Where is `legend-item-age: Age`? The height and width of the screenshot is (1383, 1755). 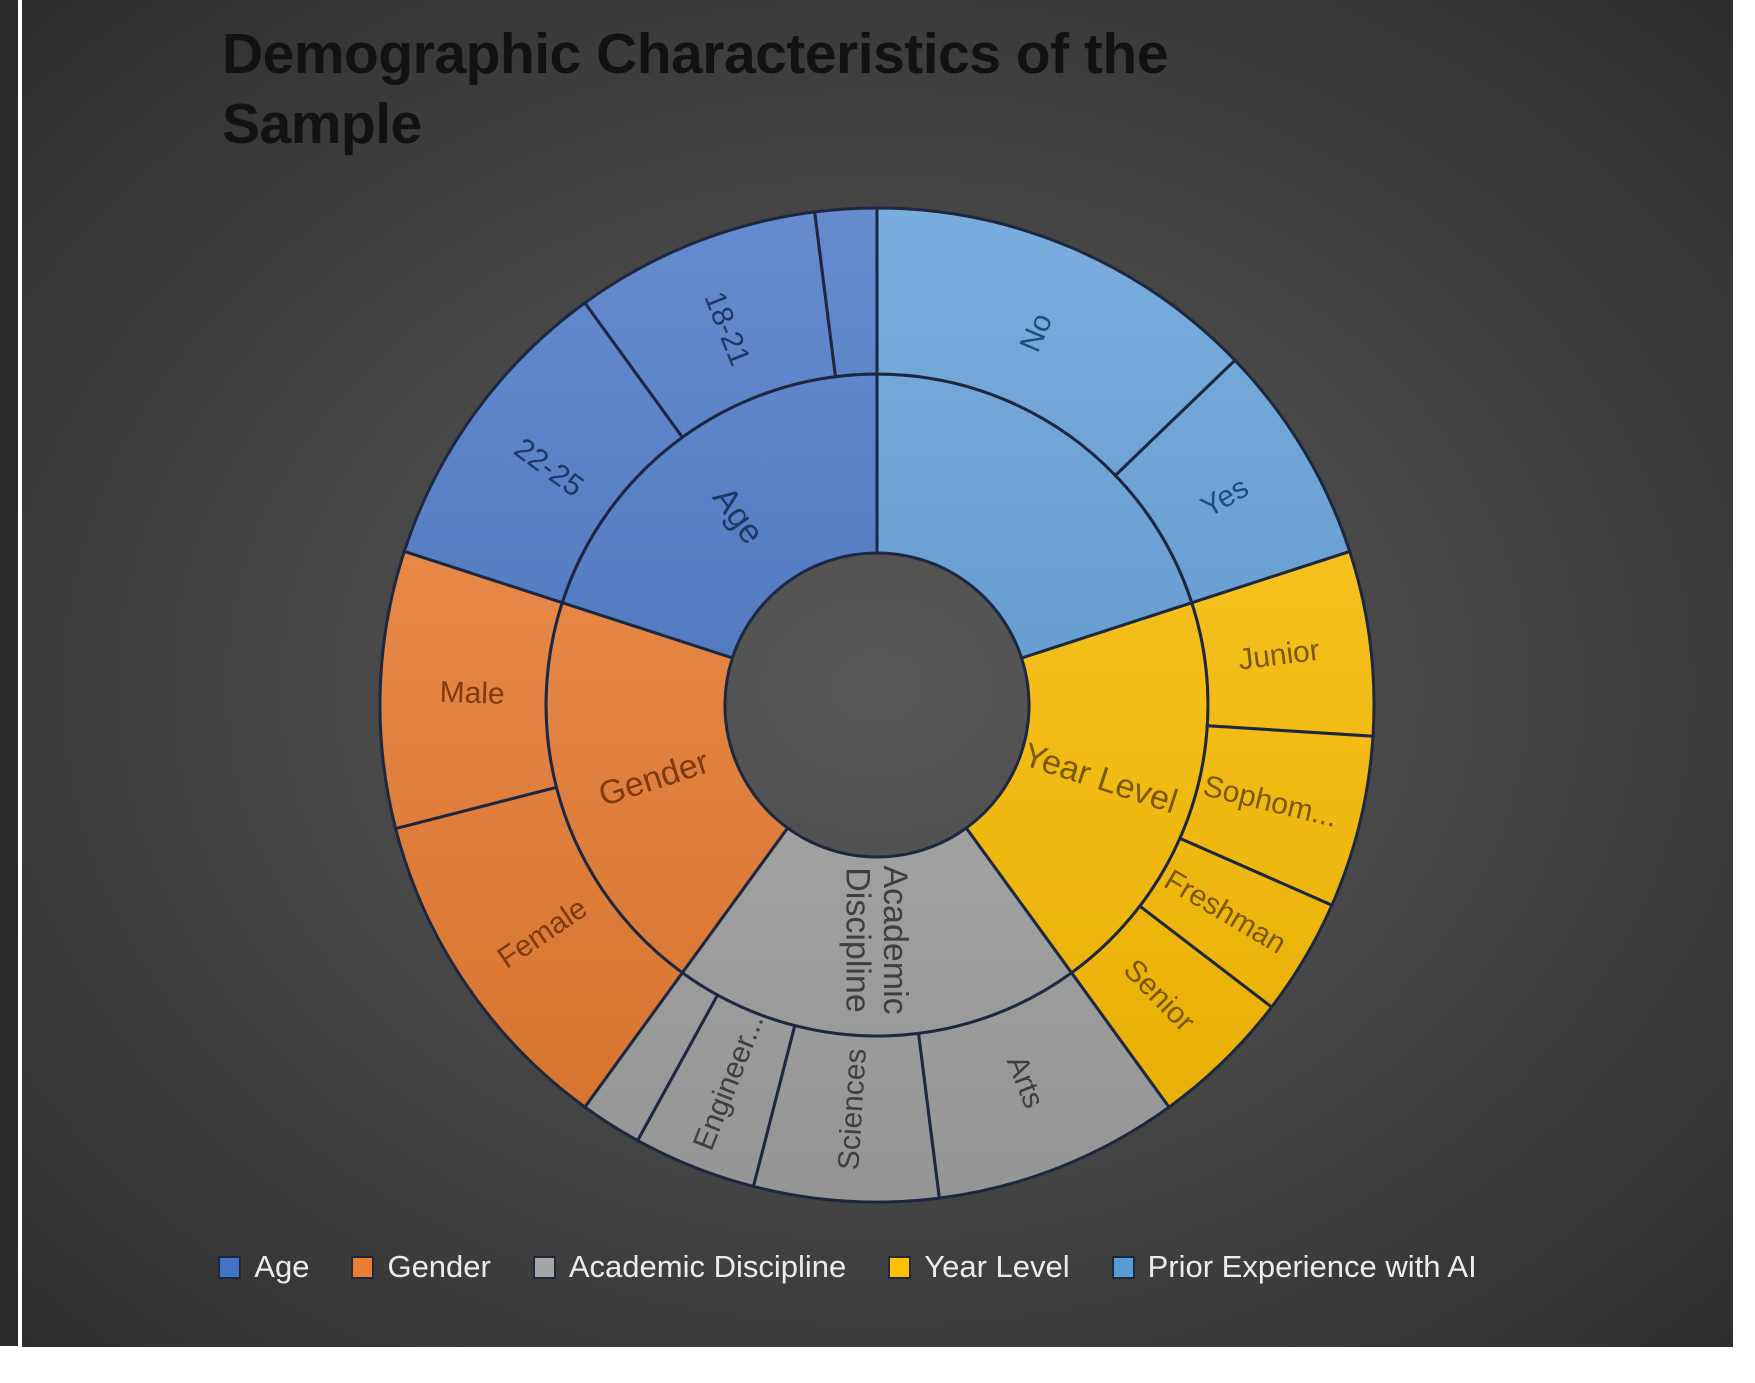 legend-item-age: Age is located at coordinates (263, 1267).